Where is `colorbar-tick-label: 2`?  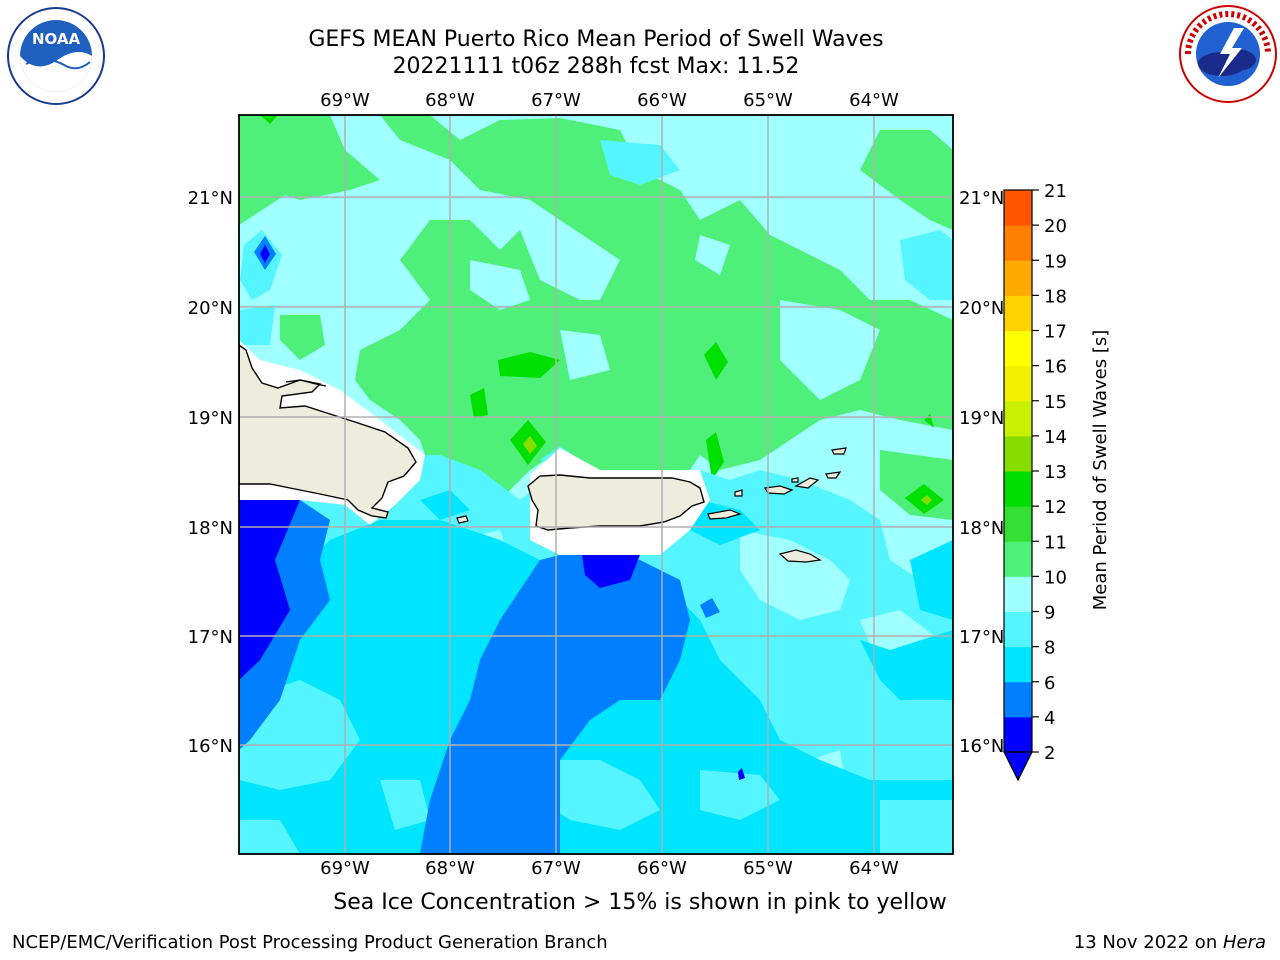
colorbar-tick-label: 2 is located at coordinates (1049, 753).